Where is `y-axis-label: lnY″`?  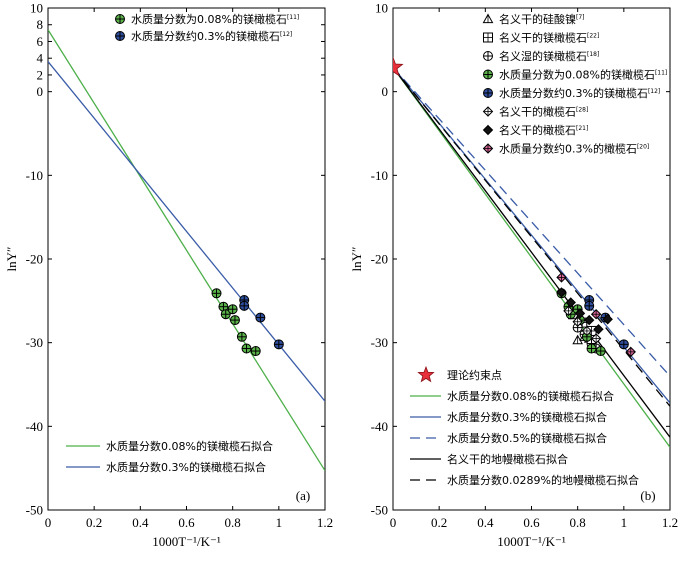 y-axis-label: lnY″ is located at coordinates (356, 259).